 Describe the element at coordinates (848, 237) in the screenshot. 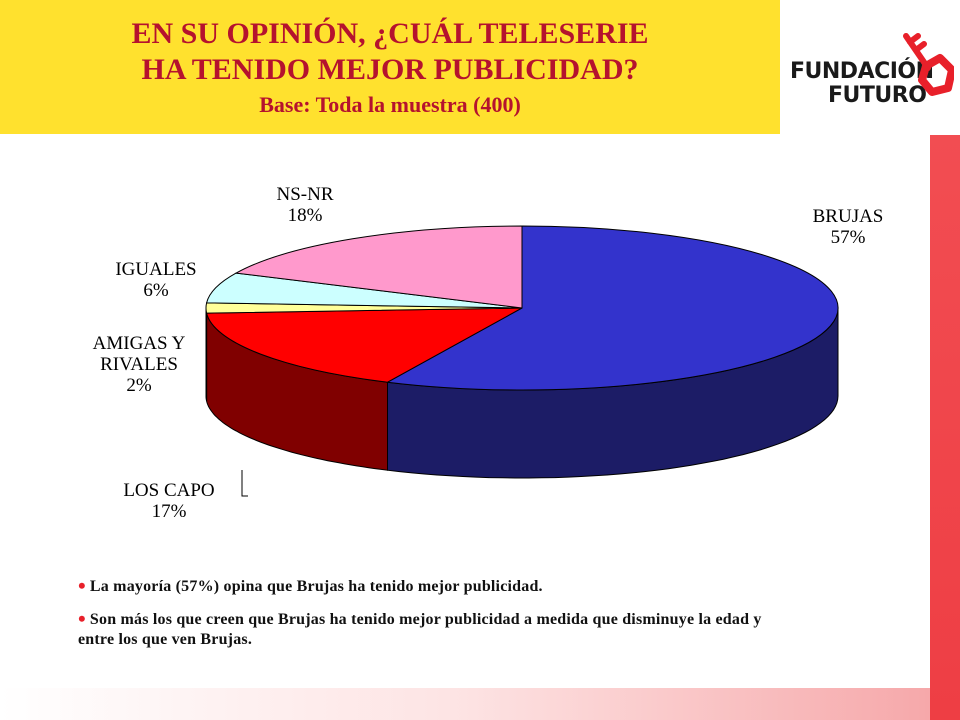

I see `label-brujas-value: 57%` at that location.